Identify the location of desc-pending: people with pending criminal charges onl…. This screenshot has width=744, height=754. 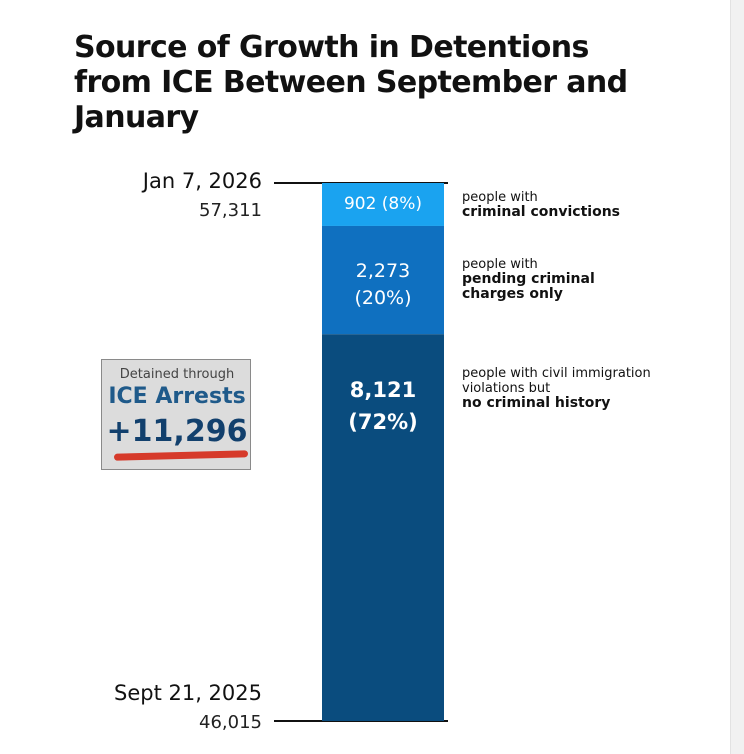
(537, 279).